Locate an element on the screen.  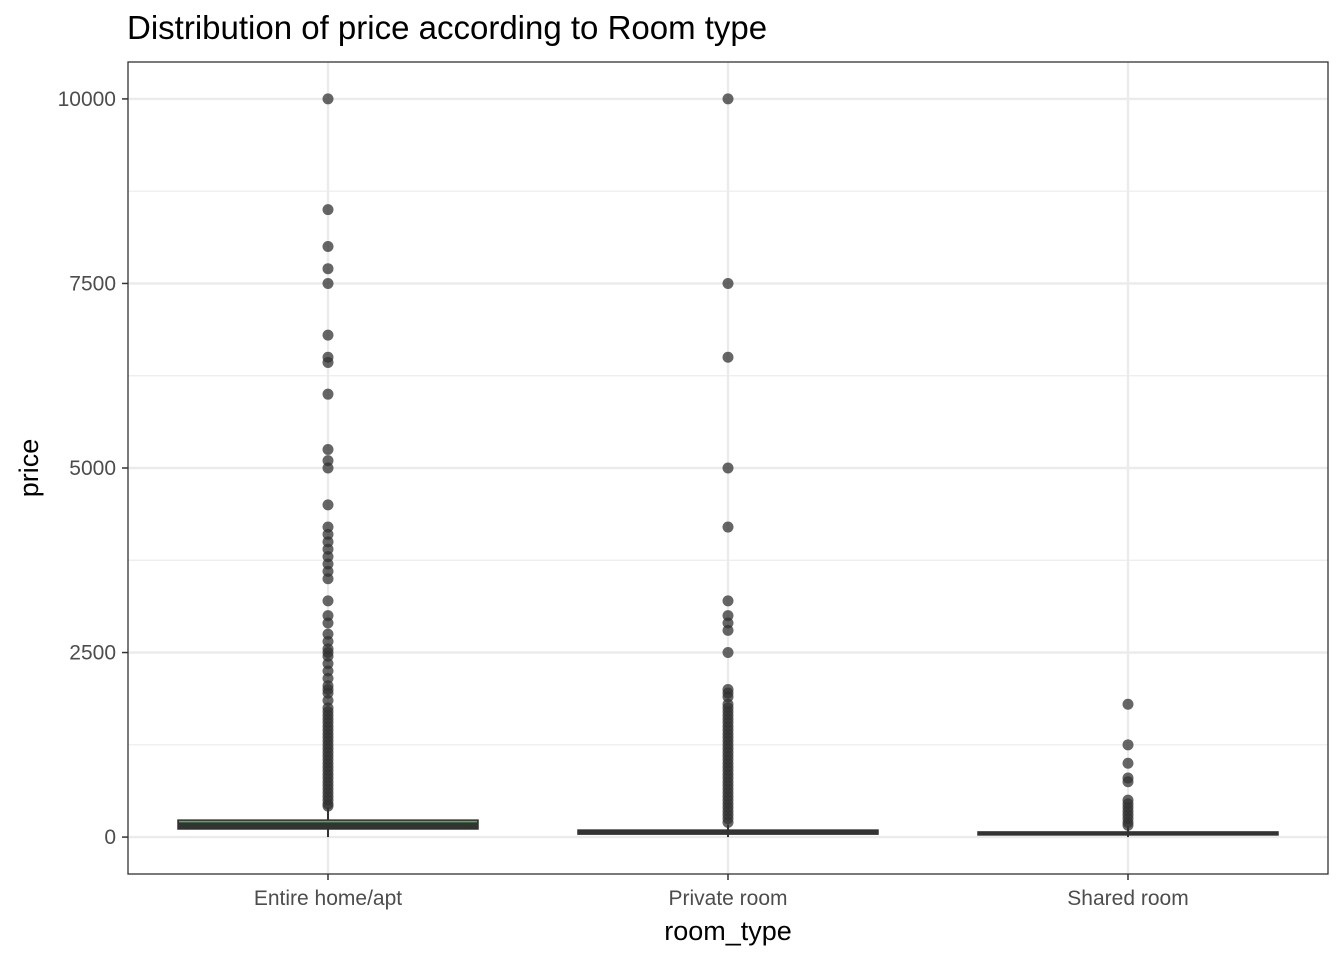
y-tick-label: 5000 is located at coordinates (92, 468).